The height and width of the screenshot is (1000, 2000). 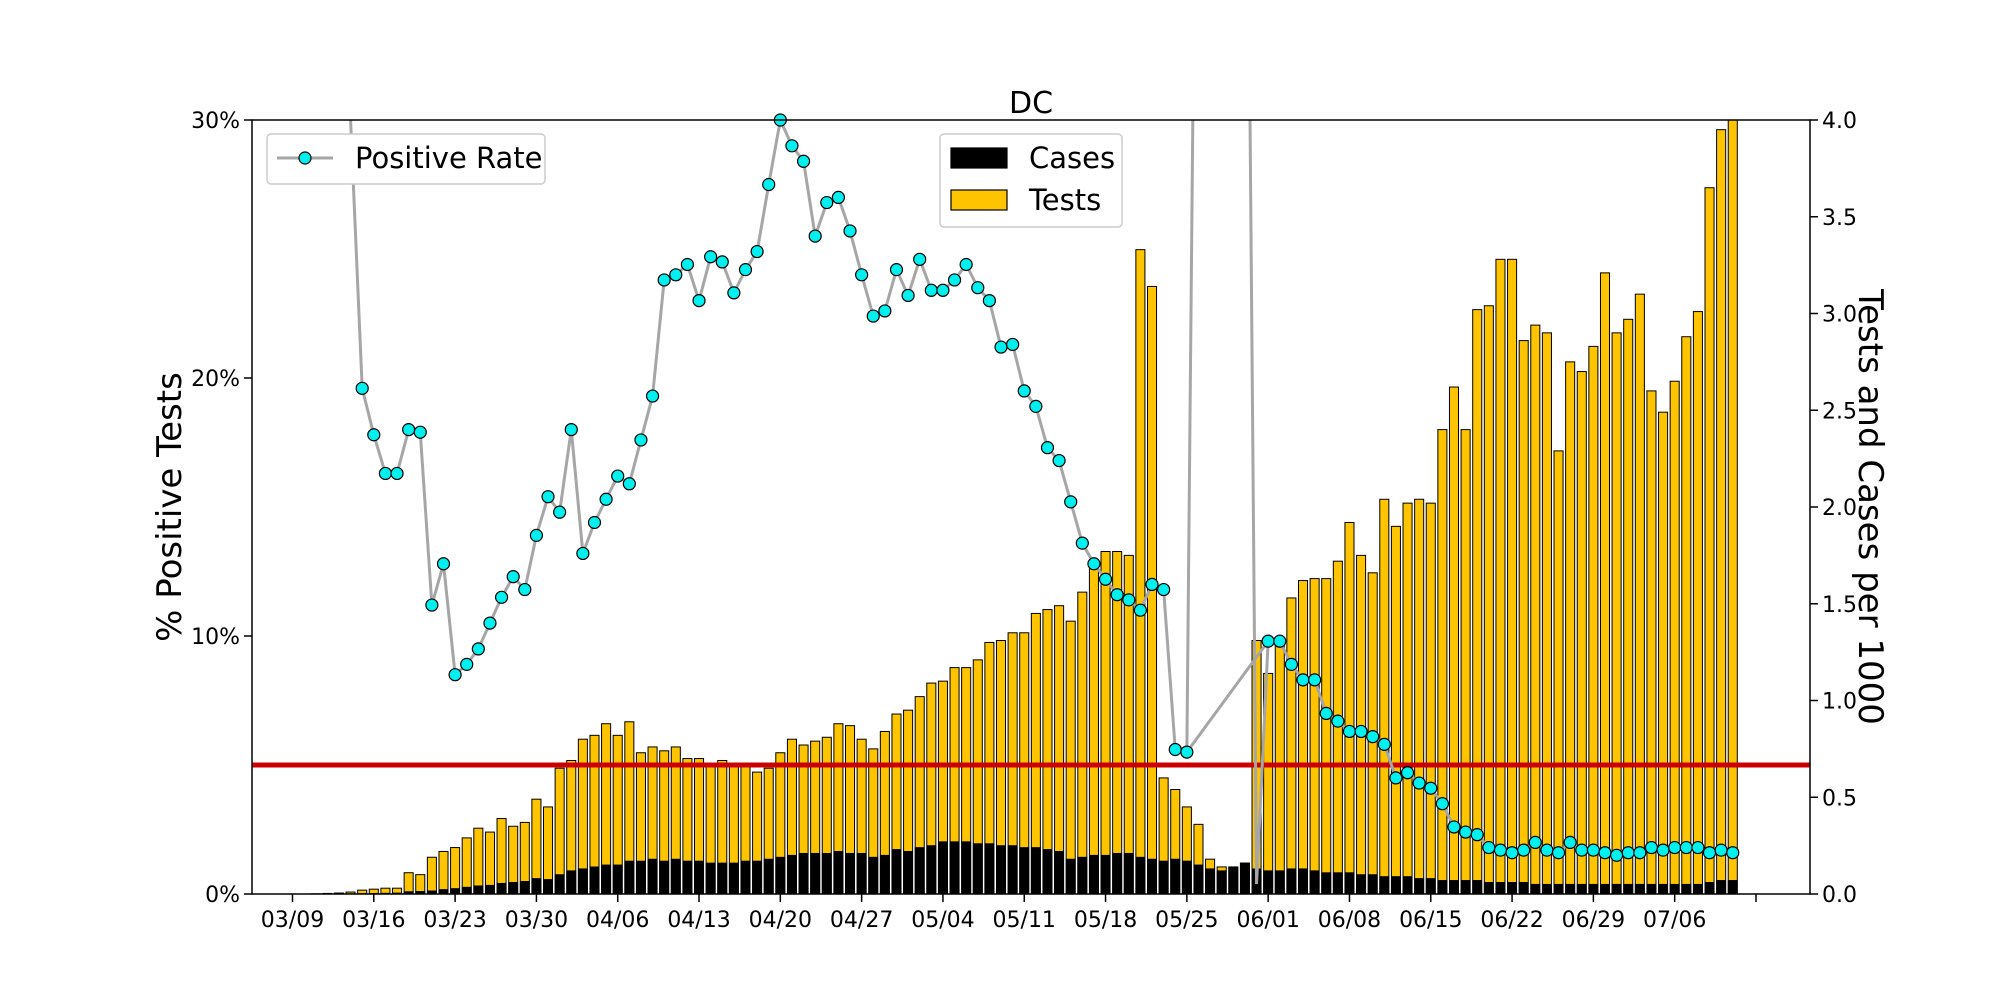 What do you see at coordinates (1833, 508) in the screenshot?
I see `y-axis-right: 0.0 0.5 1.0 1.5 2.0 2.5 3.0 3.5 4.0` at bounding box center [1833, 508].